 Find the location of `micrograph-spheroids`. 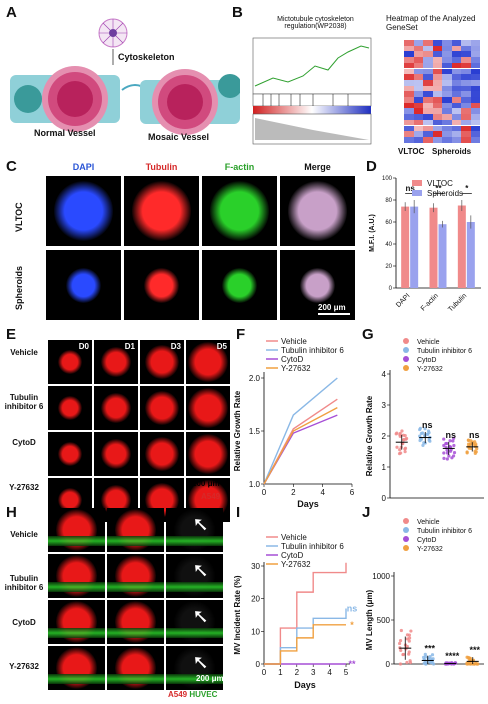

micrograph-spheroids is located at coordinates (317, 285).